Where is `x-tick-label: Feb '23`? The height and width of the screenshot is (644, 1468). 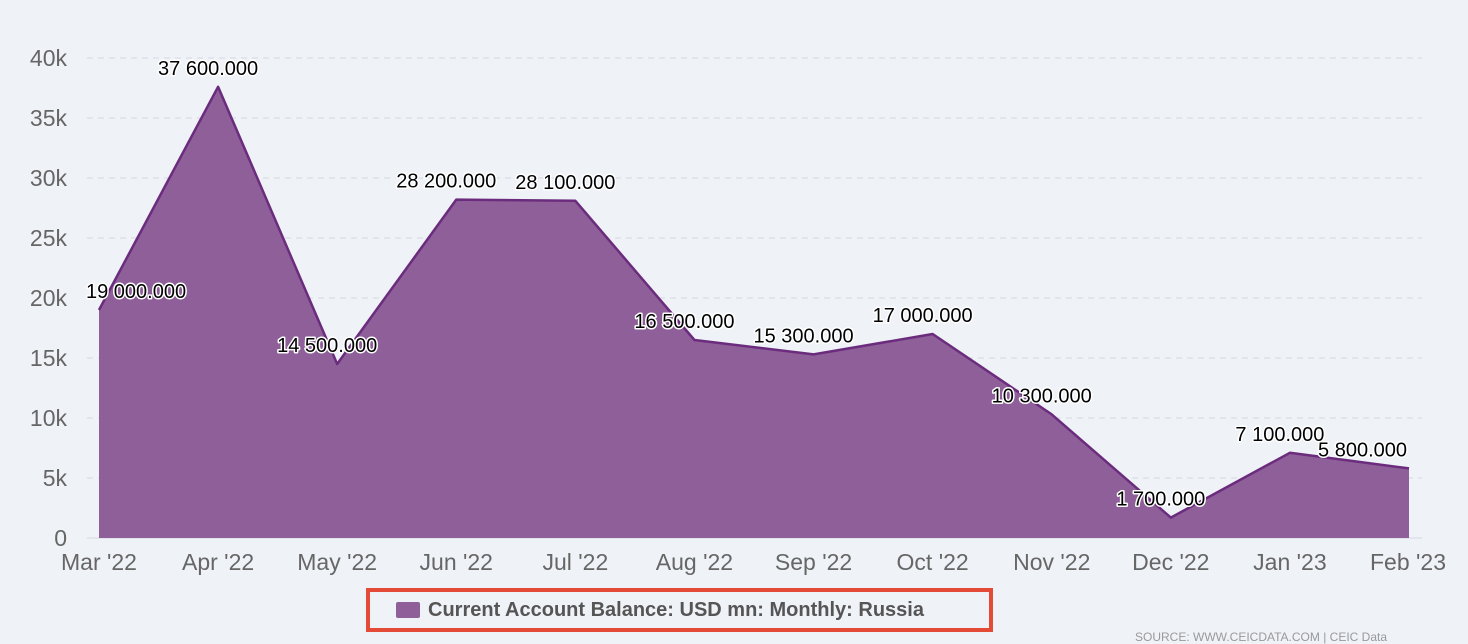 x-tick-label: Feb '23 is located at coordinates (1408, 562).